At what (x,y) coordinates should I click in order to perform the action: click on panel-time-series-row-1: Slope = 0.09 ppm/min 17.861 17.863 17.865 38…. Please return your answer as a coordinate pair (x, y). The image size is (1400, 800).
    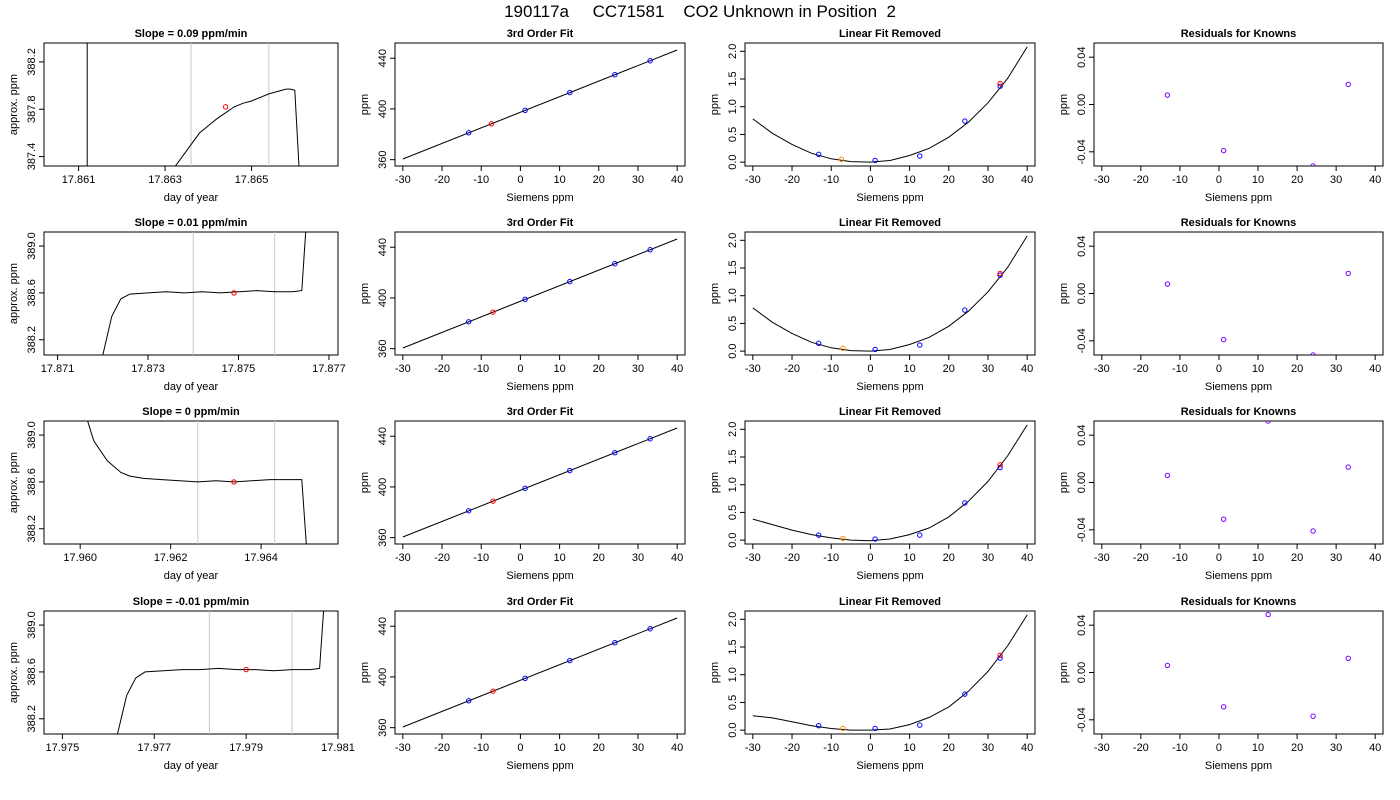
    Looking at the image, I should click on (173, 116).